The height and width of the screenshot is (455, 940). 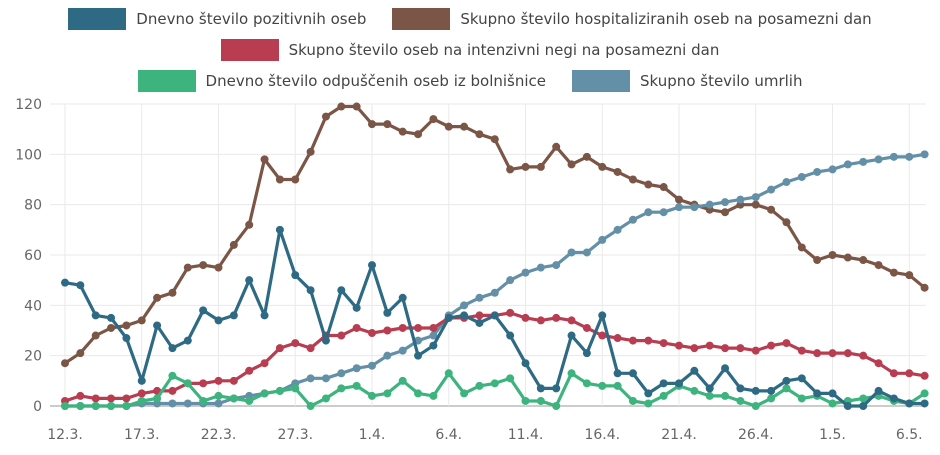 I want to click on y-tick-label: 60, so click(x=33, y=256).